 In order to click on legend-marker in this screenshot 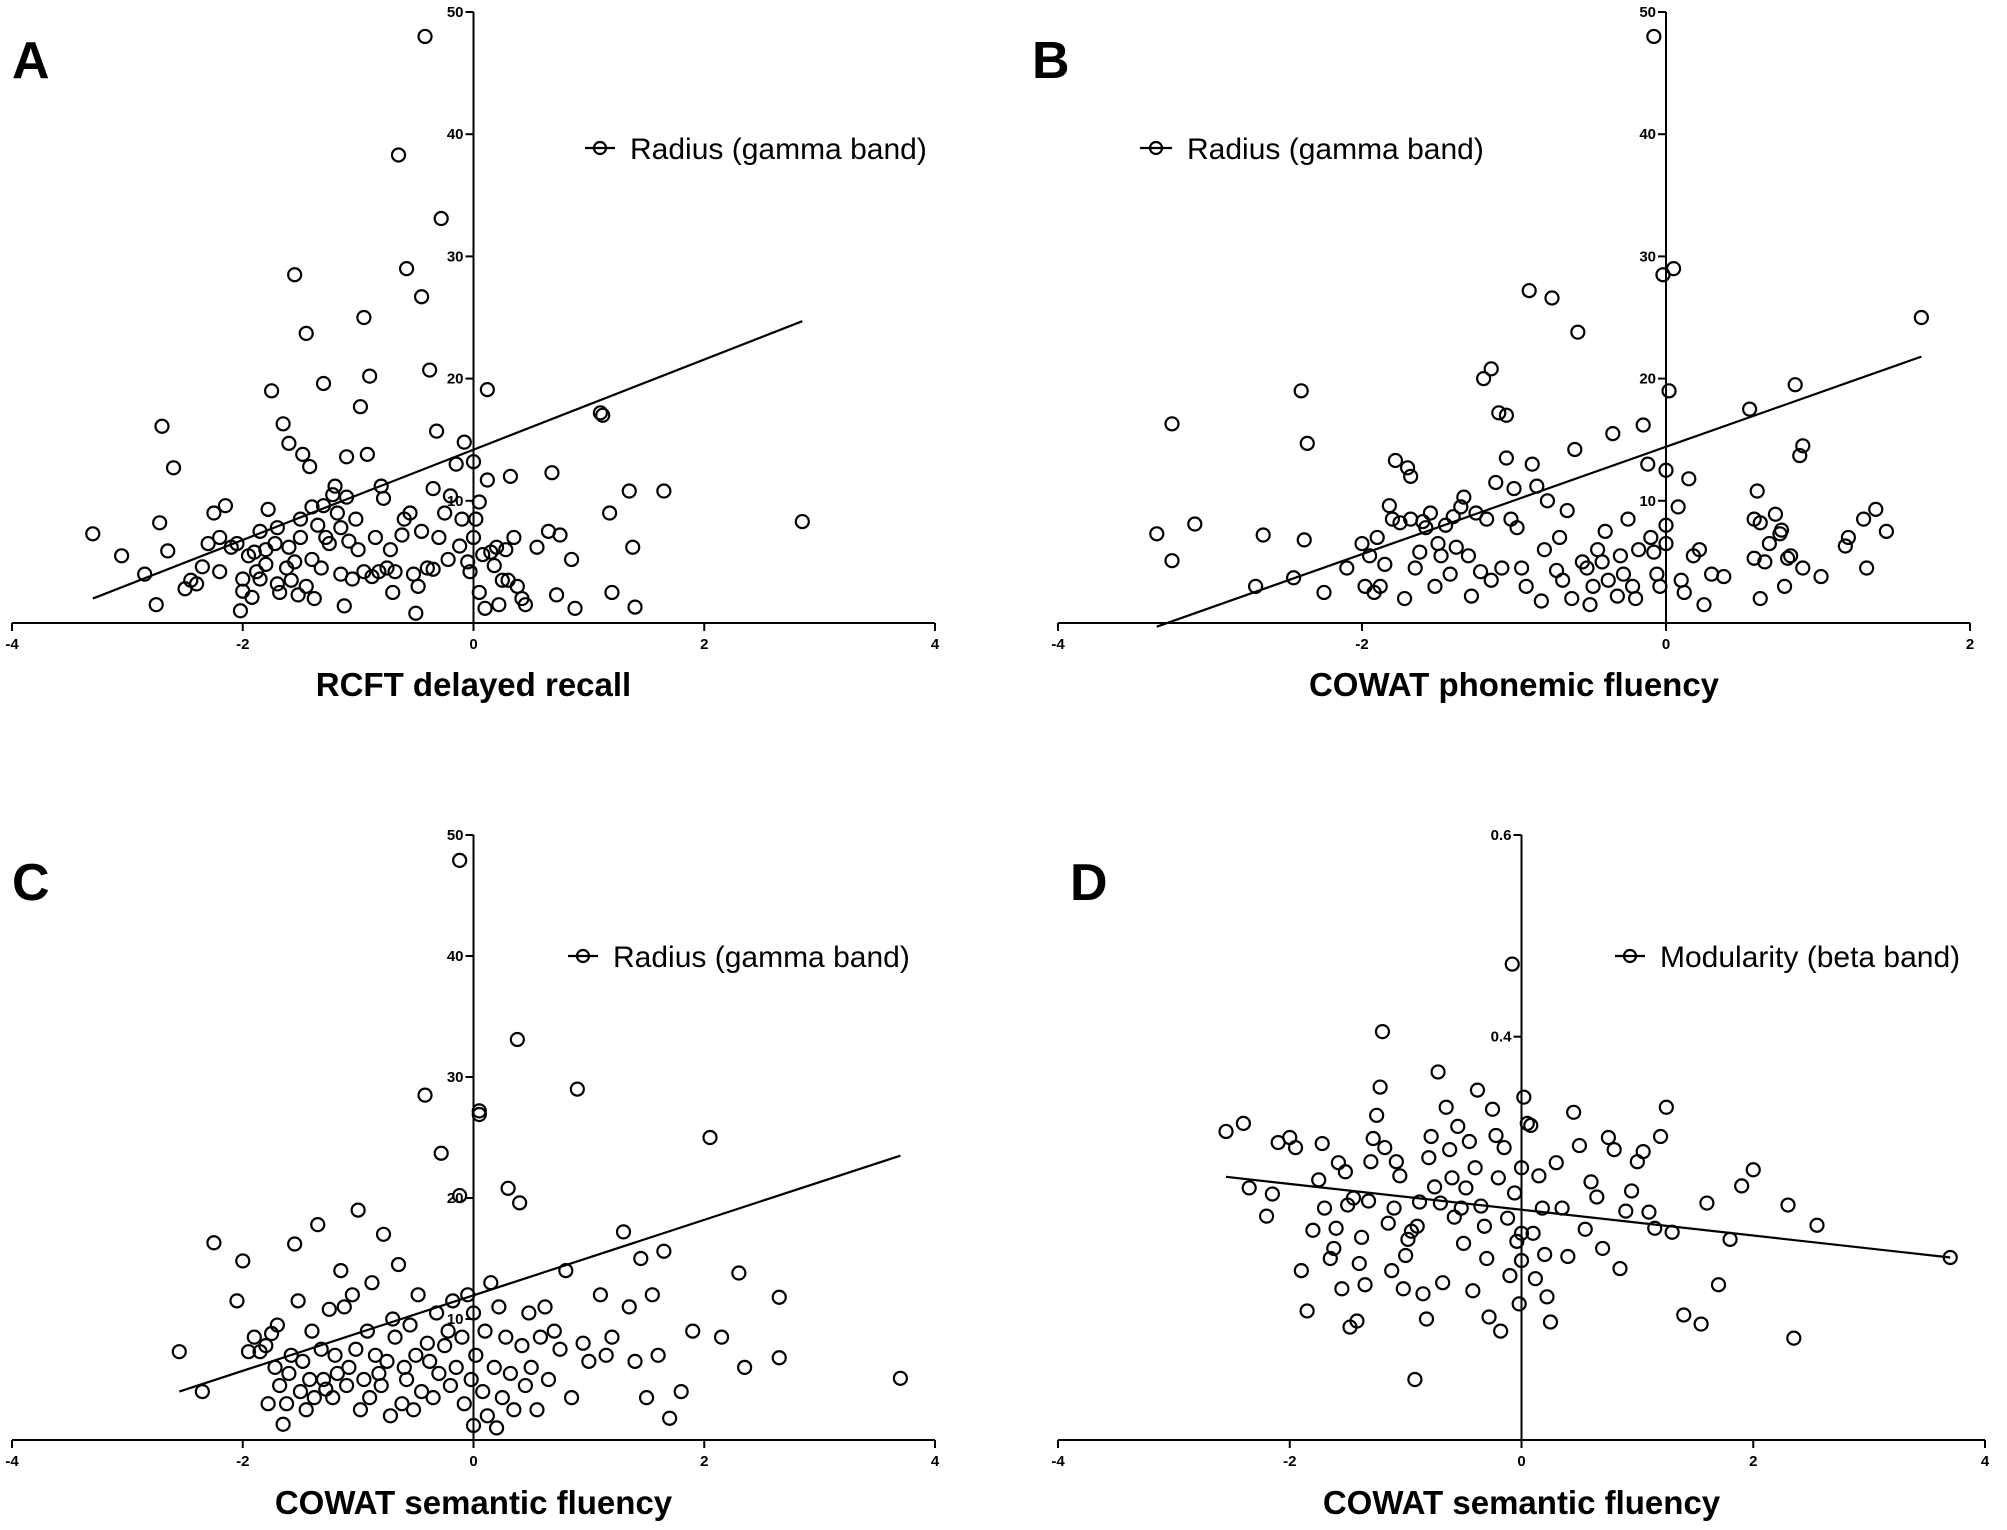, I will do `click(1156, 148)`.